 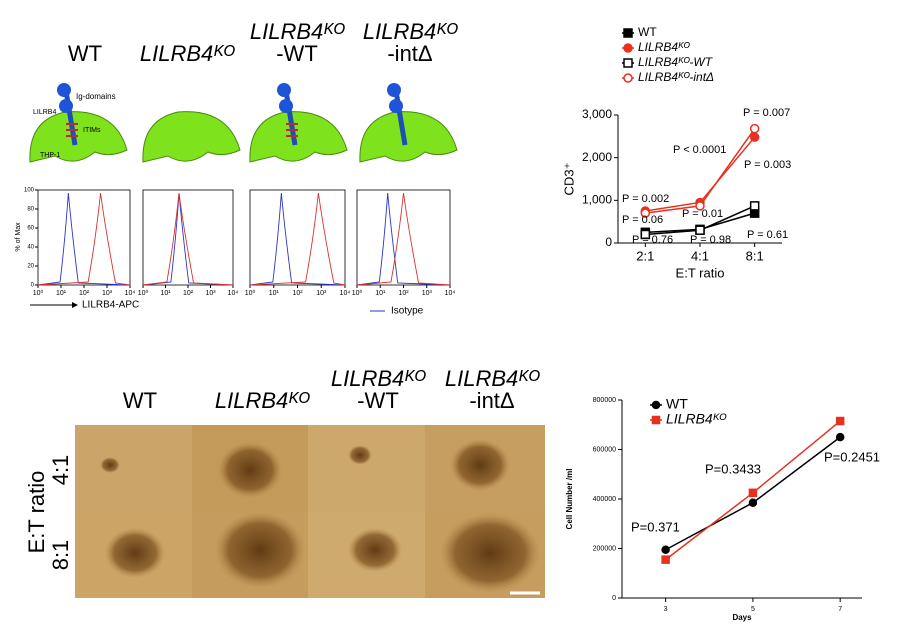 I want to click on annotation: P = 0.007, so click(x=766, y=113).